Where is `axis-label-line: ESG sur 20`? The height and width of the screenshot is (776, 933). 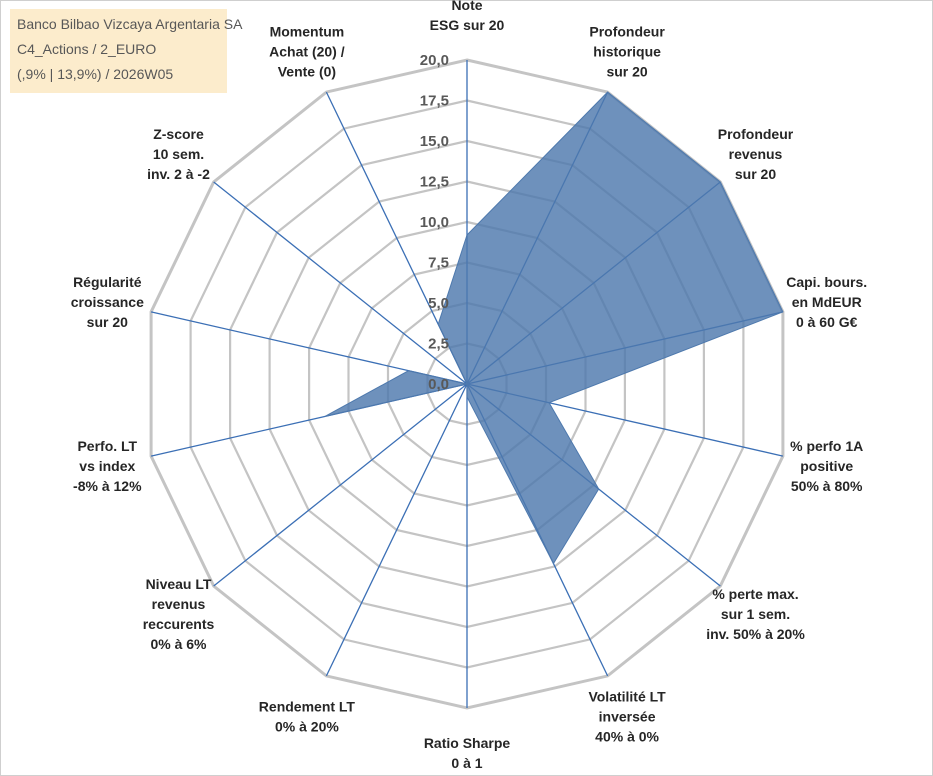 axis-label-line: ESG sur 20 is located at coordinates (467, 25).